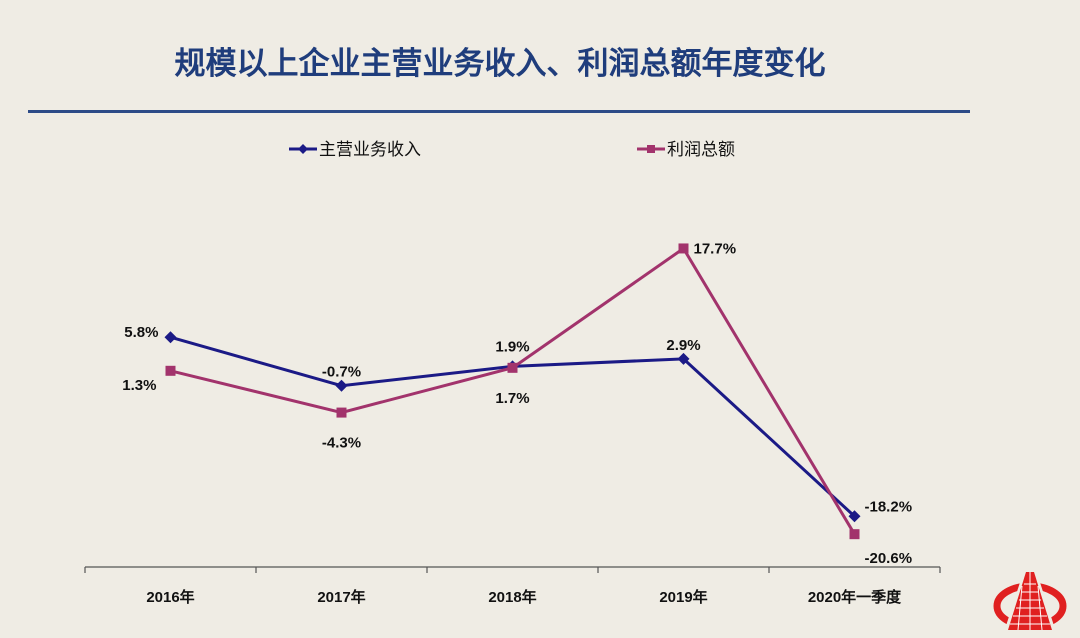 The image size is (1080, 638). I want to click on data-label: -0.7%, so click(341, 372).